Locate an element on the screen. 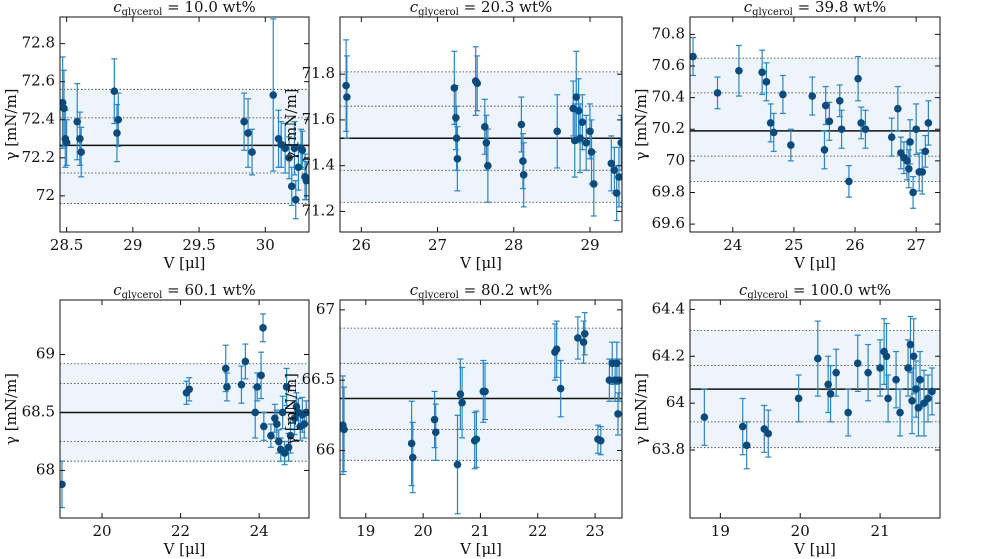 This screenshot has height=559, width=996. chart-title: cglycerol = 100.0 wt% is located at coordinates (815, 291).